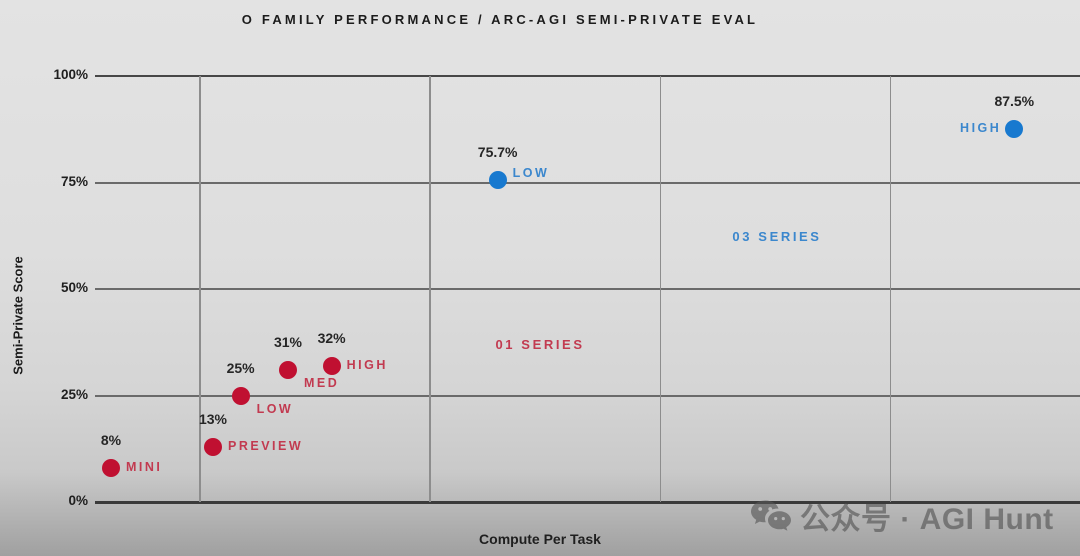 This screenshot has height=556, width=1080. I want to click on y-tick-100: 100%, so click(70, 74).